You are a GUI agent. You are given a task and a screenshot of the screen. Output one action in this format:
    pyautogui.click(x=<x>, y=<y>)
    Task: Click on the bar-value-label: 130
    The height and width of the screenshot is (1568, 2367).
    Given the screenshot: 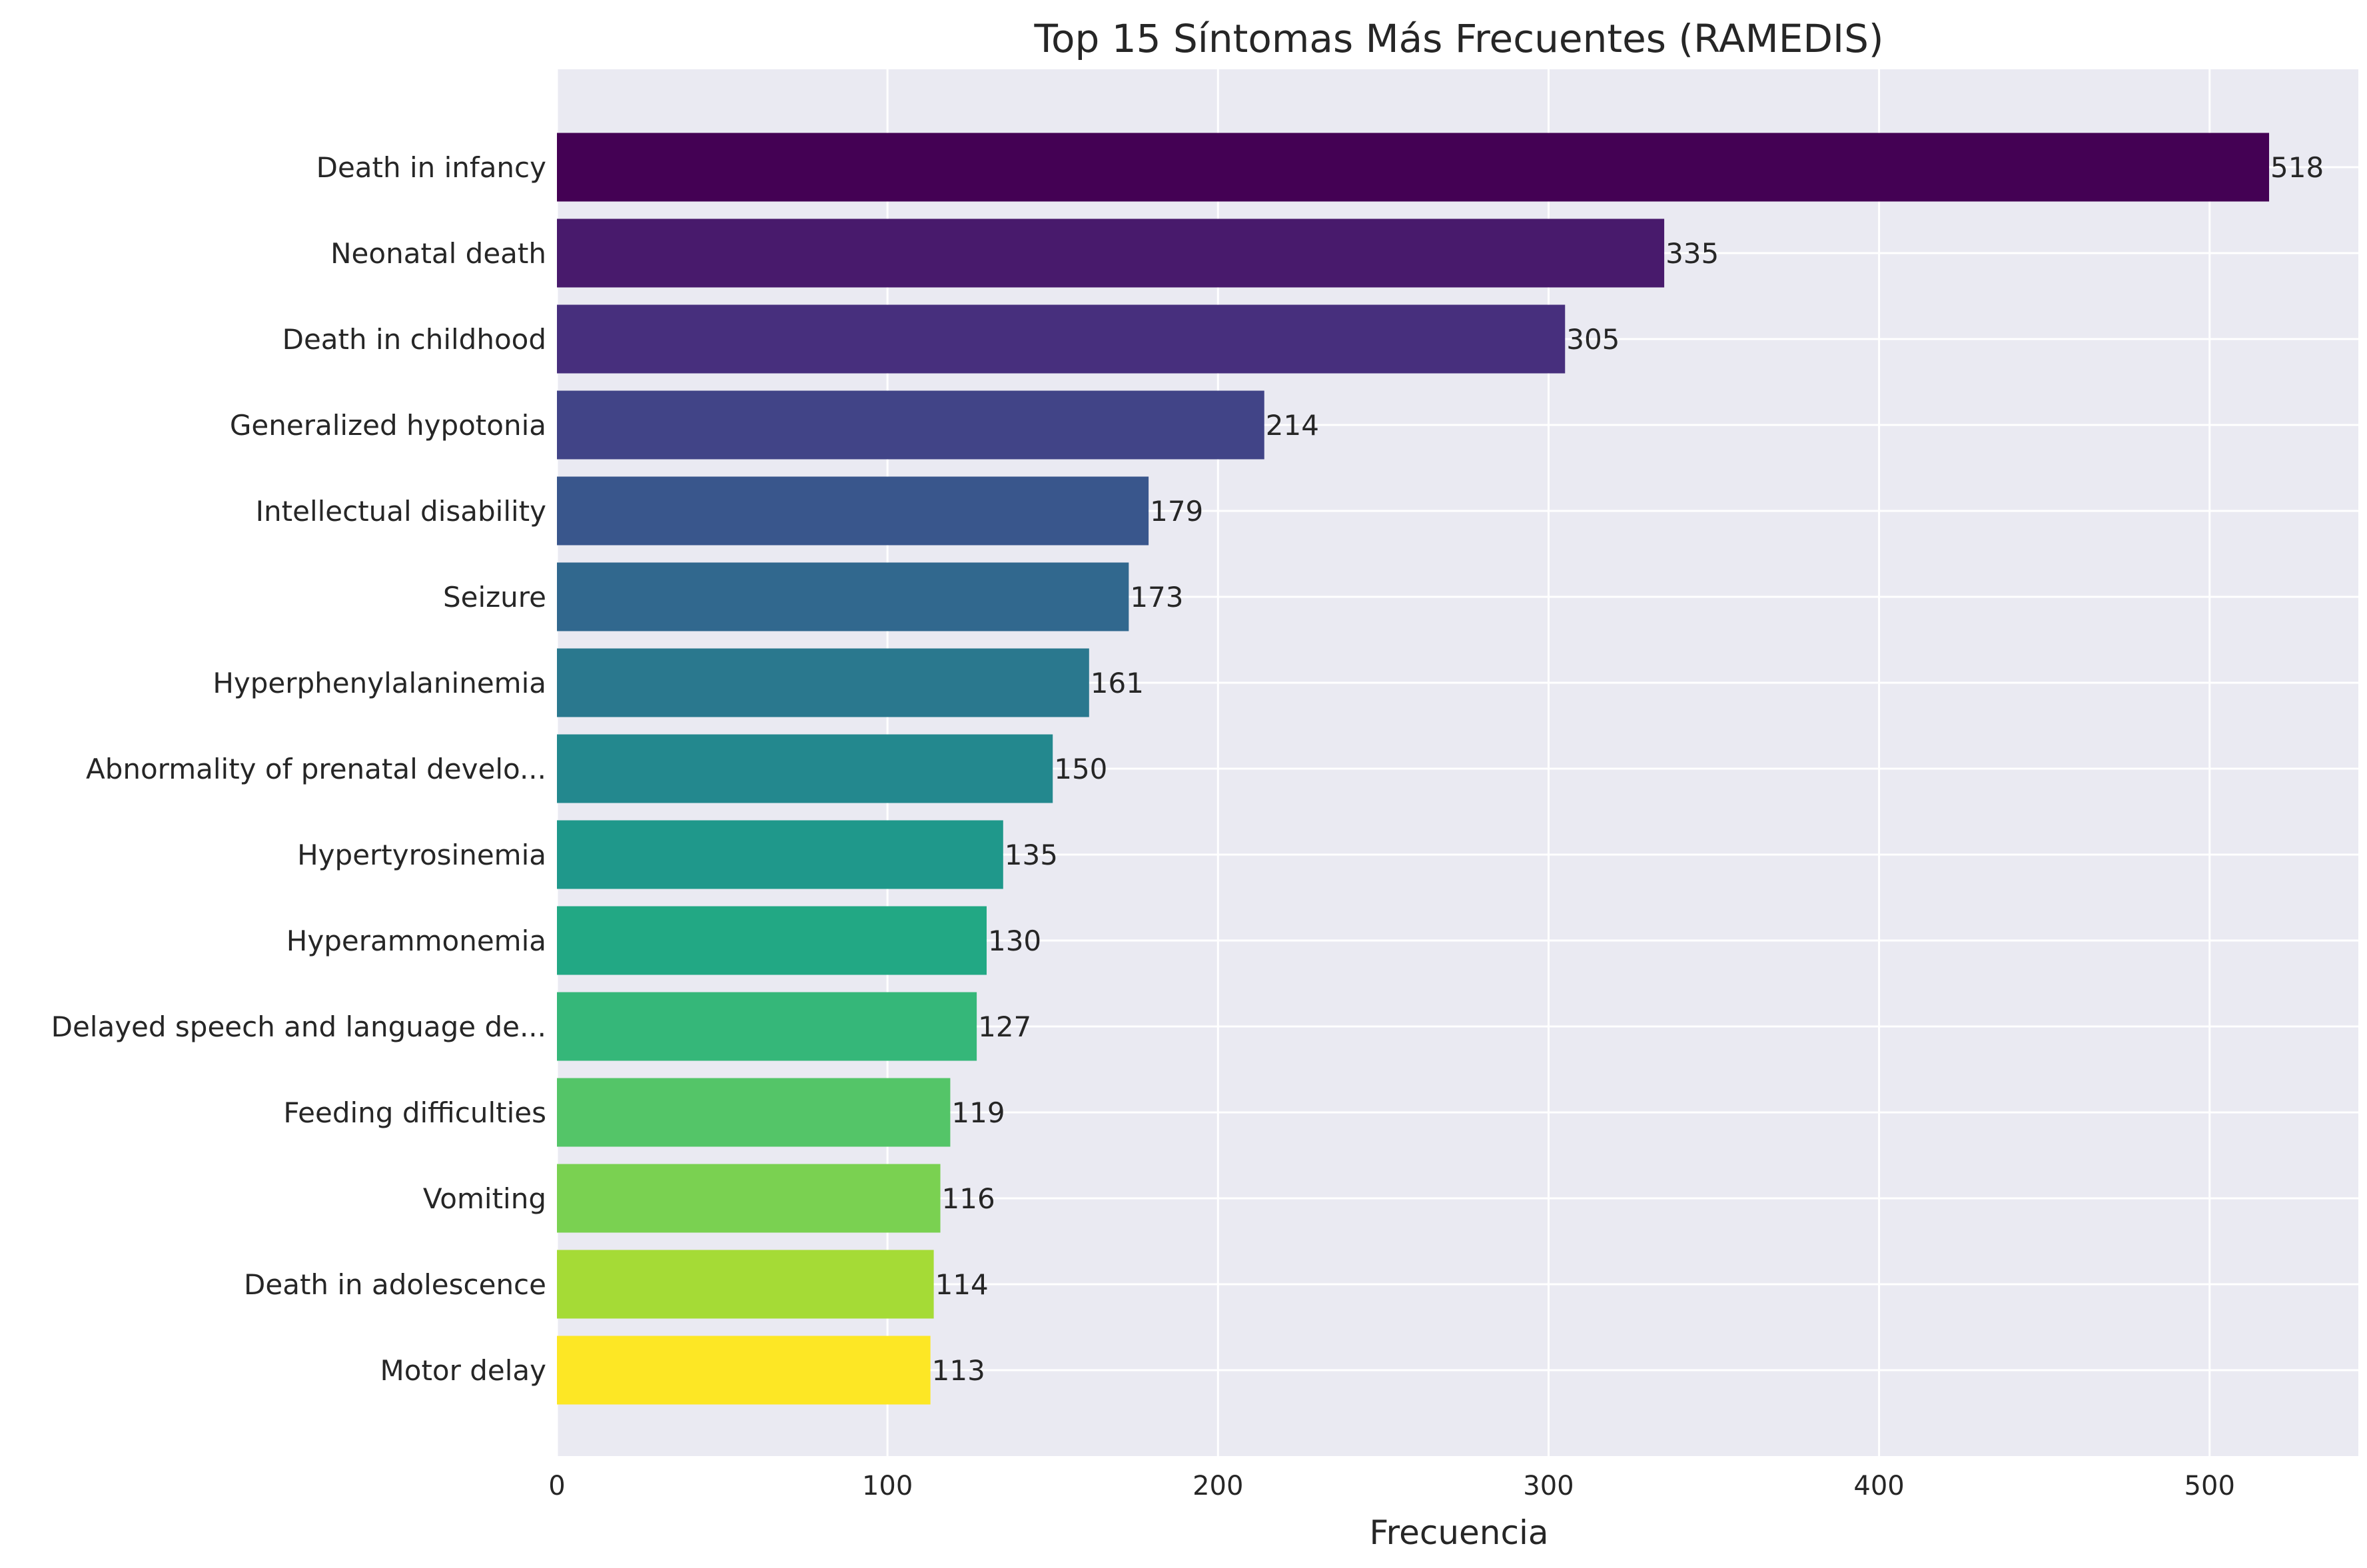 What is the action you would take?
    pyautogui.click(x=1014, y=941)
    